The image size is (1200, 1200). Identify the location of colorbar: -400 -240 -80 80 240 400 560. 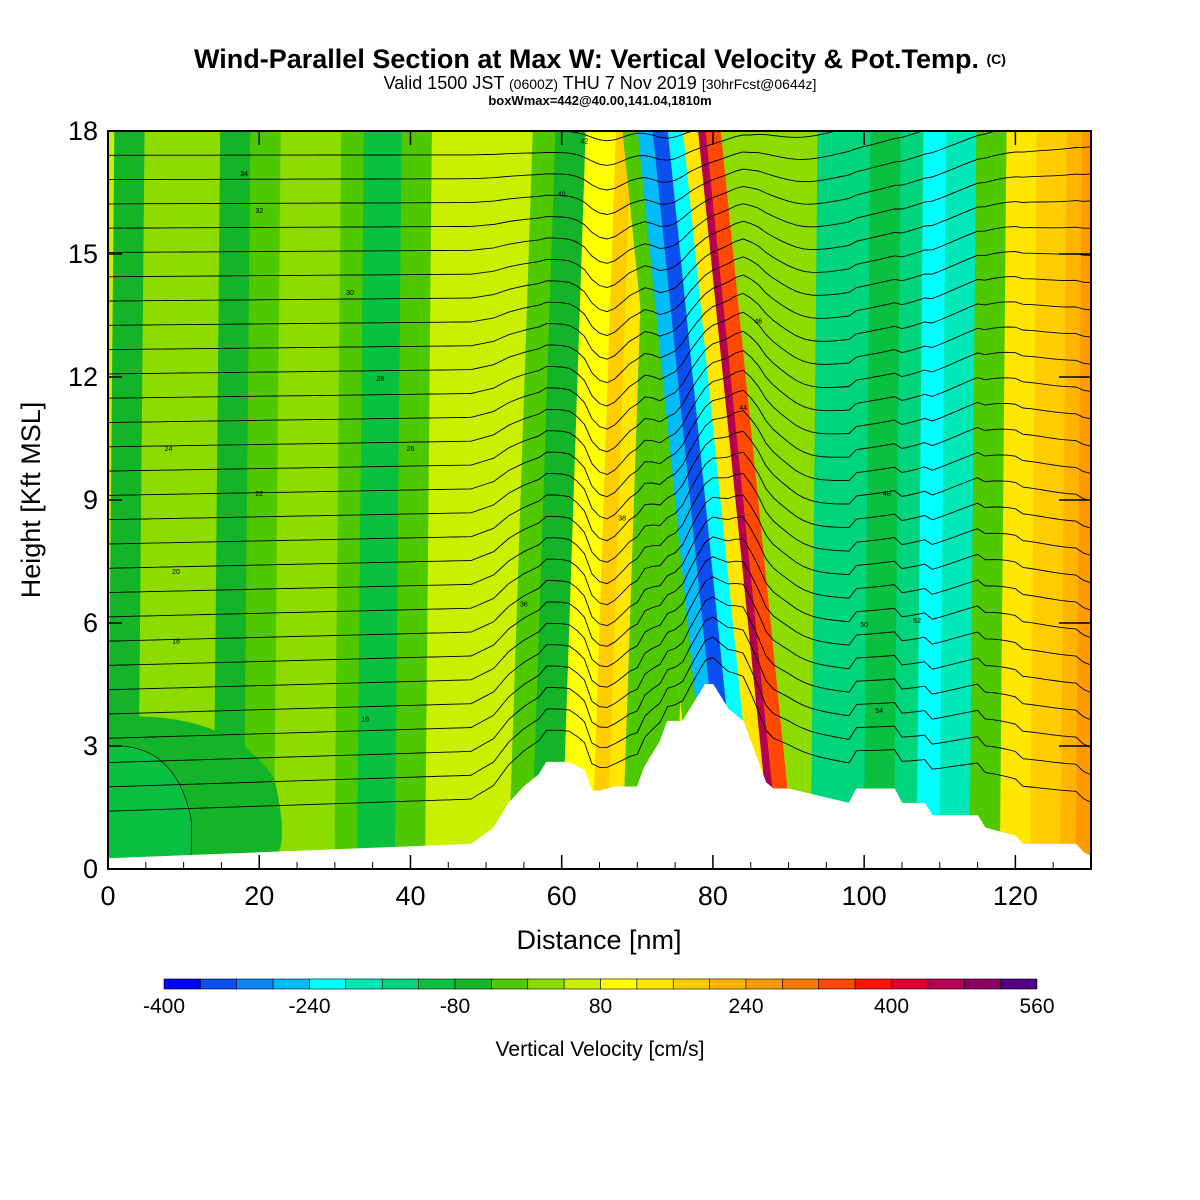
(599, 998).